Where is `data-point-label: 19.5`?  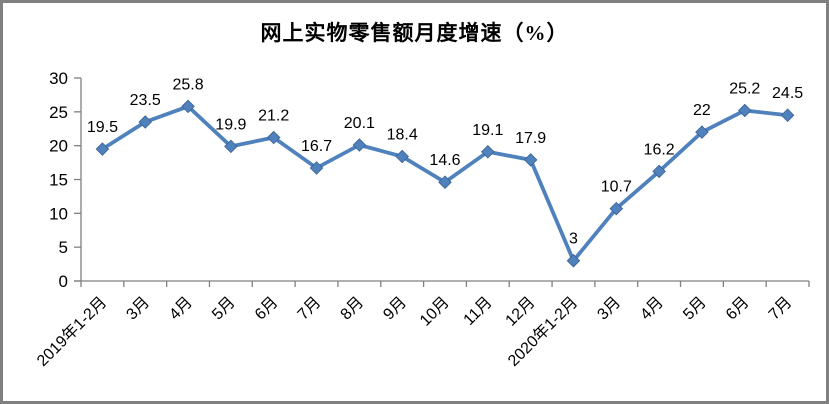 data-point-label: 19.5 is located at coordinates (102, 127).